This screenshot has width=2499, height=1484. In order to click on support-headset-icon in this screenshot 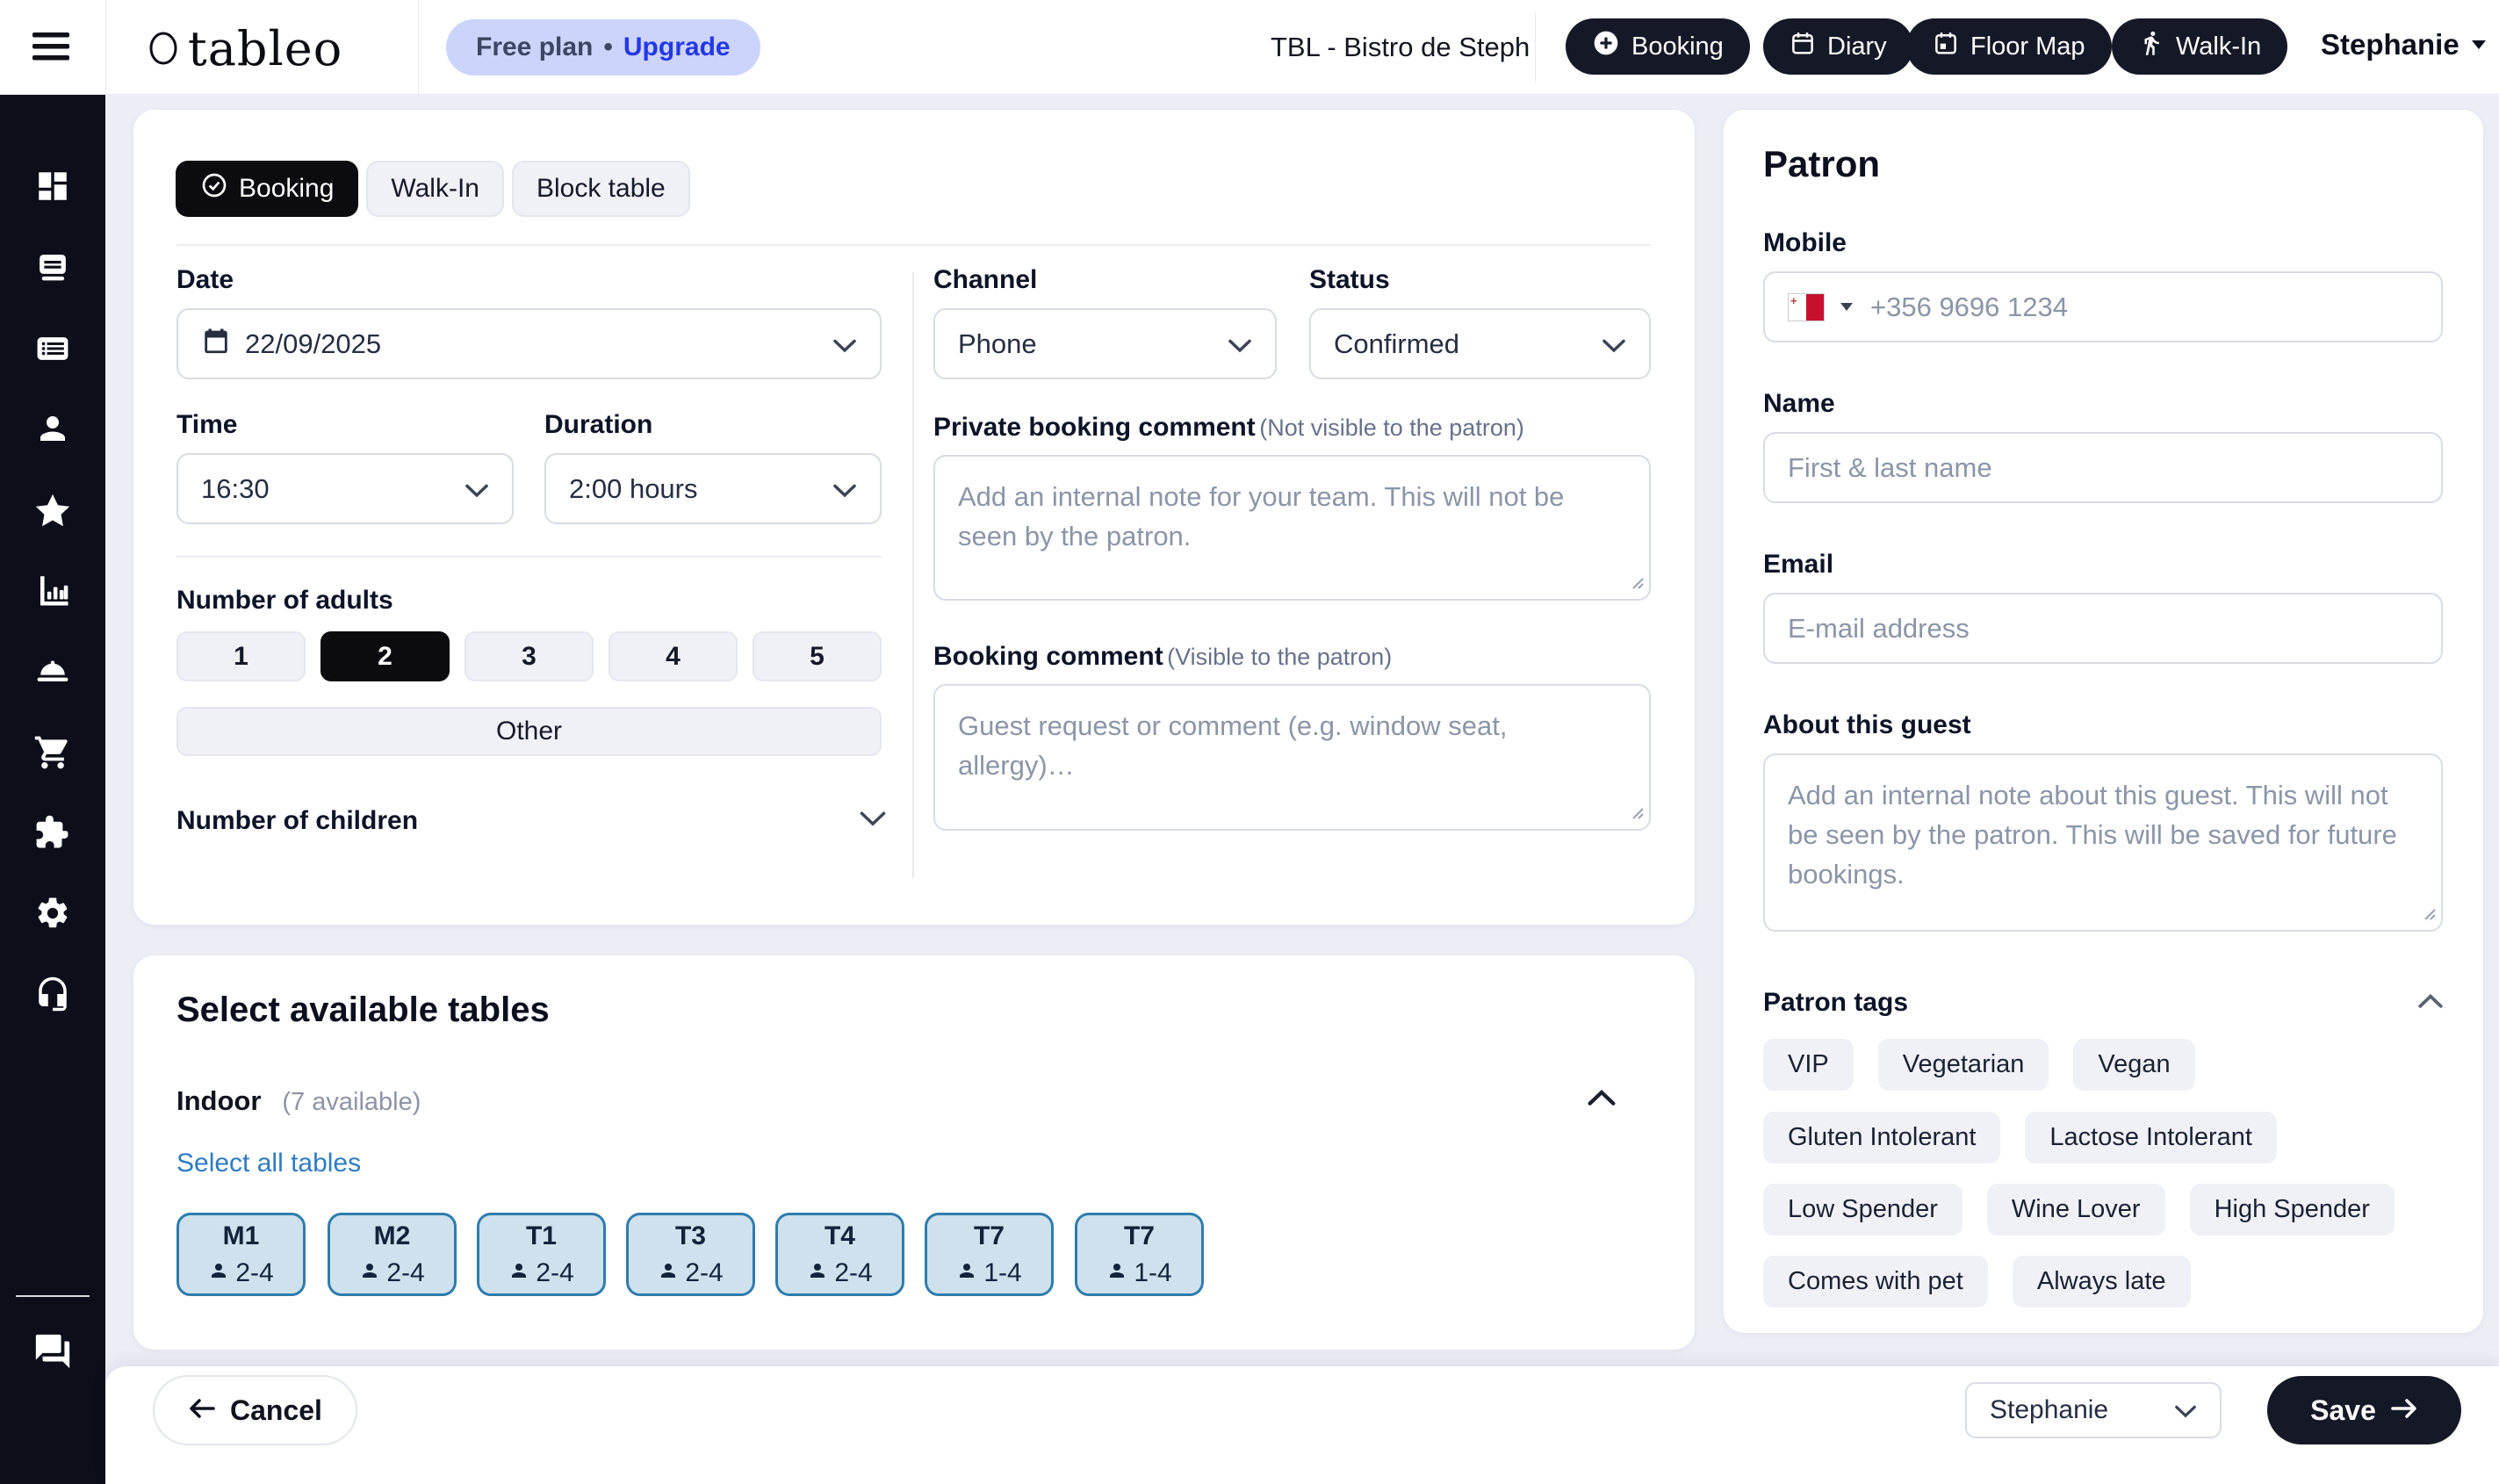, I will do `click(52, 996)`.